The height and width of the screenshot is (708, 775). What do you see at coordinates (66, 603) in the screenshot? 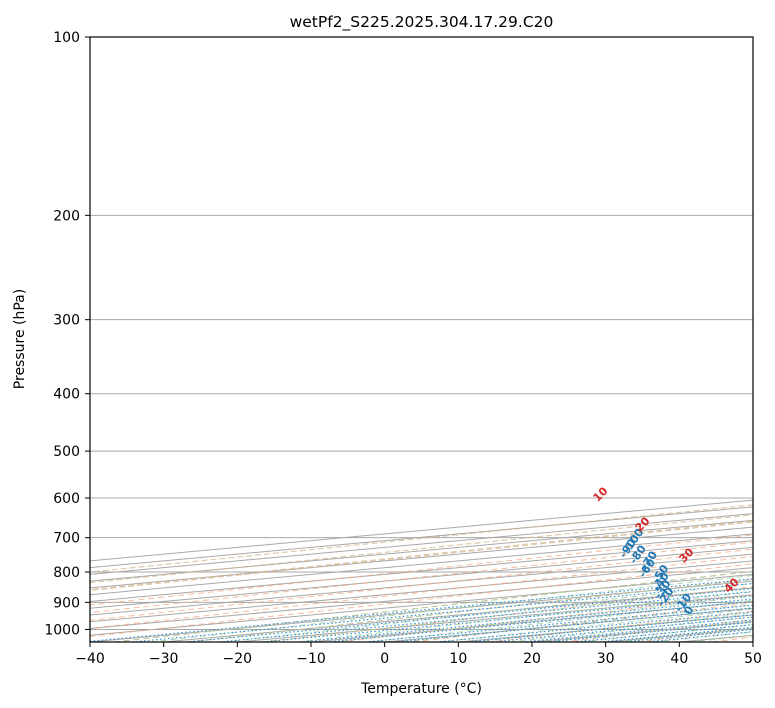
I see `y-tick-label: 900` at bounding box center [66, 603].